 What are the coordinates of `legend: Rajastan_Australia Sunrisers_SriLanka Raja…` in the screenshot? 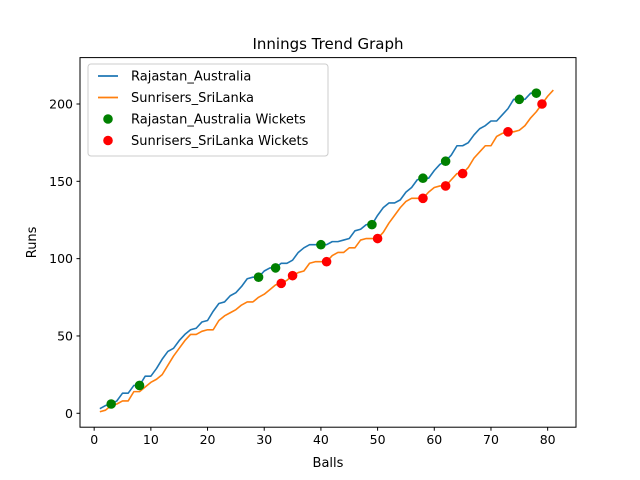 It's located at (208, 110).